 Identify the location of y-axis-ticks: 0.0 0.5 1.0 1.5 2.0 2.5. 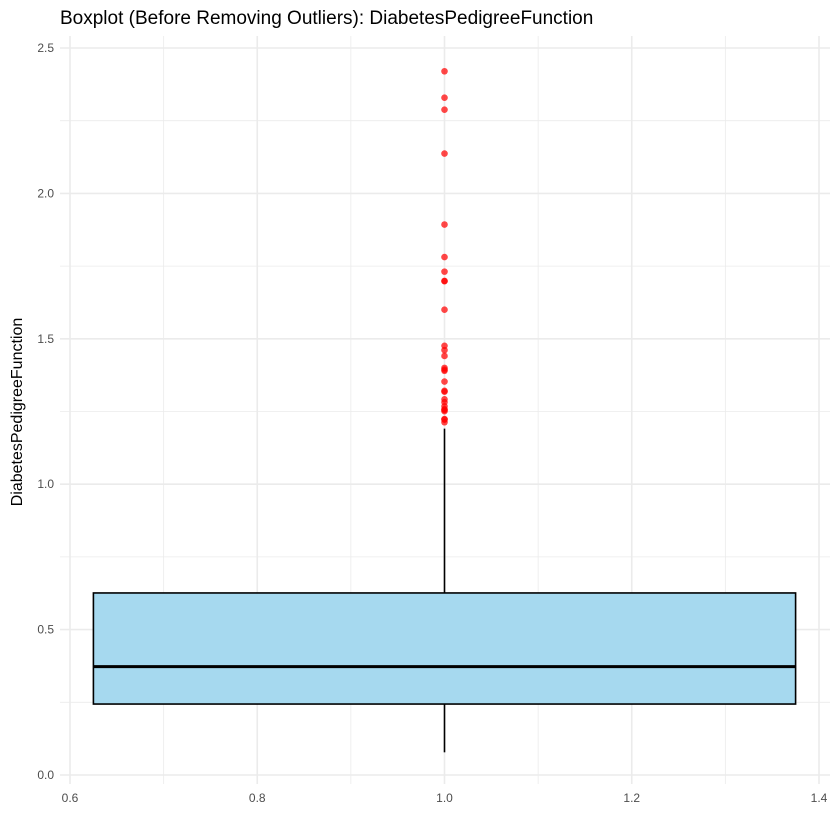
(45, 411).